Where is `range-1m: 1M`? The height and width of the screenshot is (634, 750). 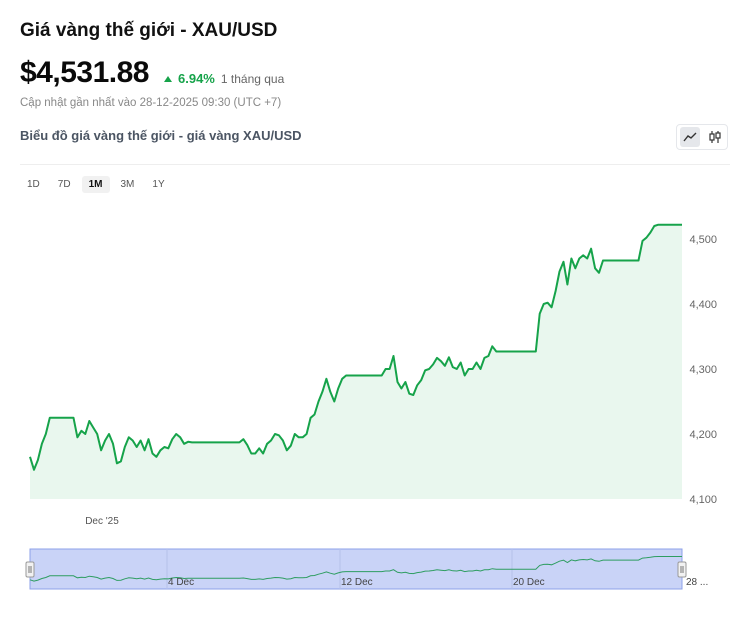
range-1m: 1M is located at coordinates (95, 184).